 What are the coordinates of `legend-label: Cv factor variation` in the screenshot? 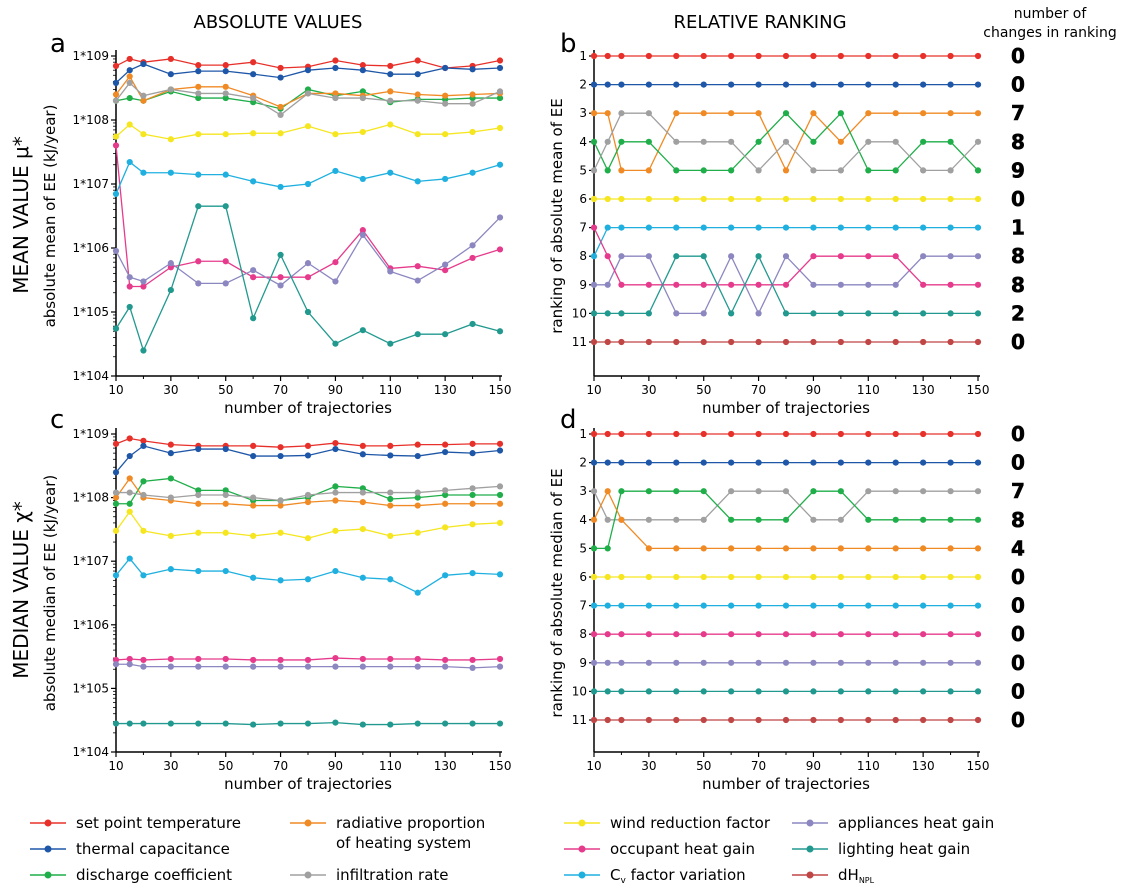 It's located at (678, 876).